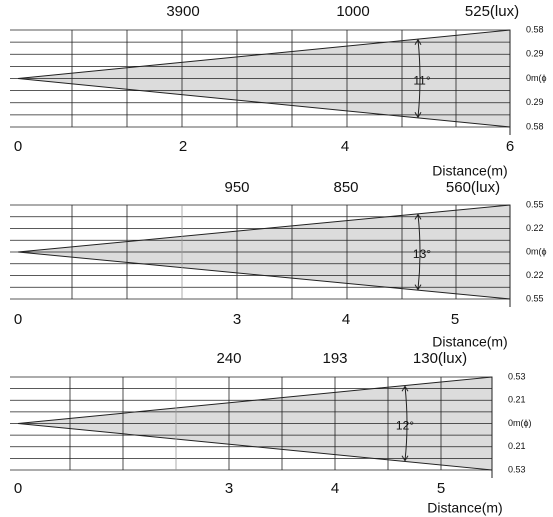 The height and width of the screenshot is (517, 553). I want to click on beam-angle: 12°, so click(405, 426).